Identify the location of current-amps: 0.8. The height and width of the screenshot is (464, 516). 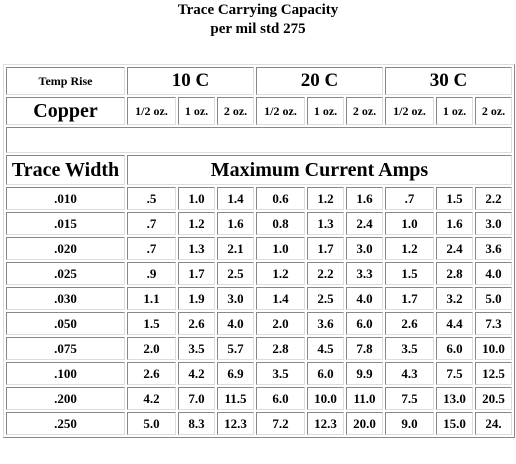
(280, 223).